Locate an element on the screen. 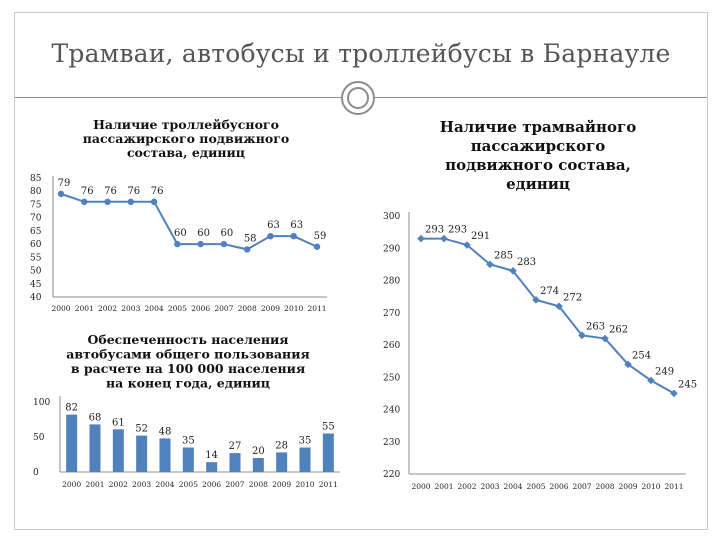 This screenshot has width=720, height=540. trolleybus-y-tick: 55 is located at coordinates (36, 258).